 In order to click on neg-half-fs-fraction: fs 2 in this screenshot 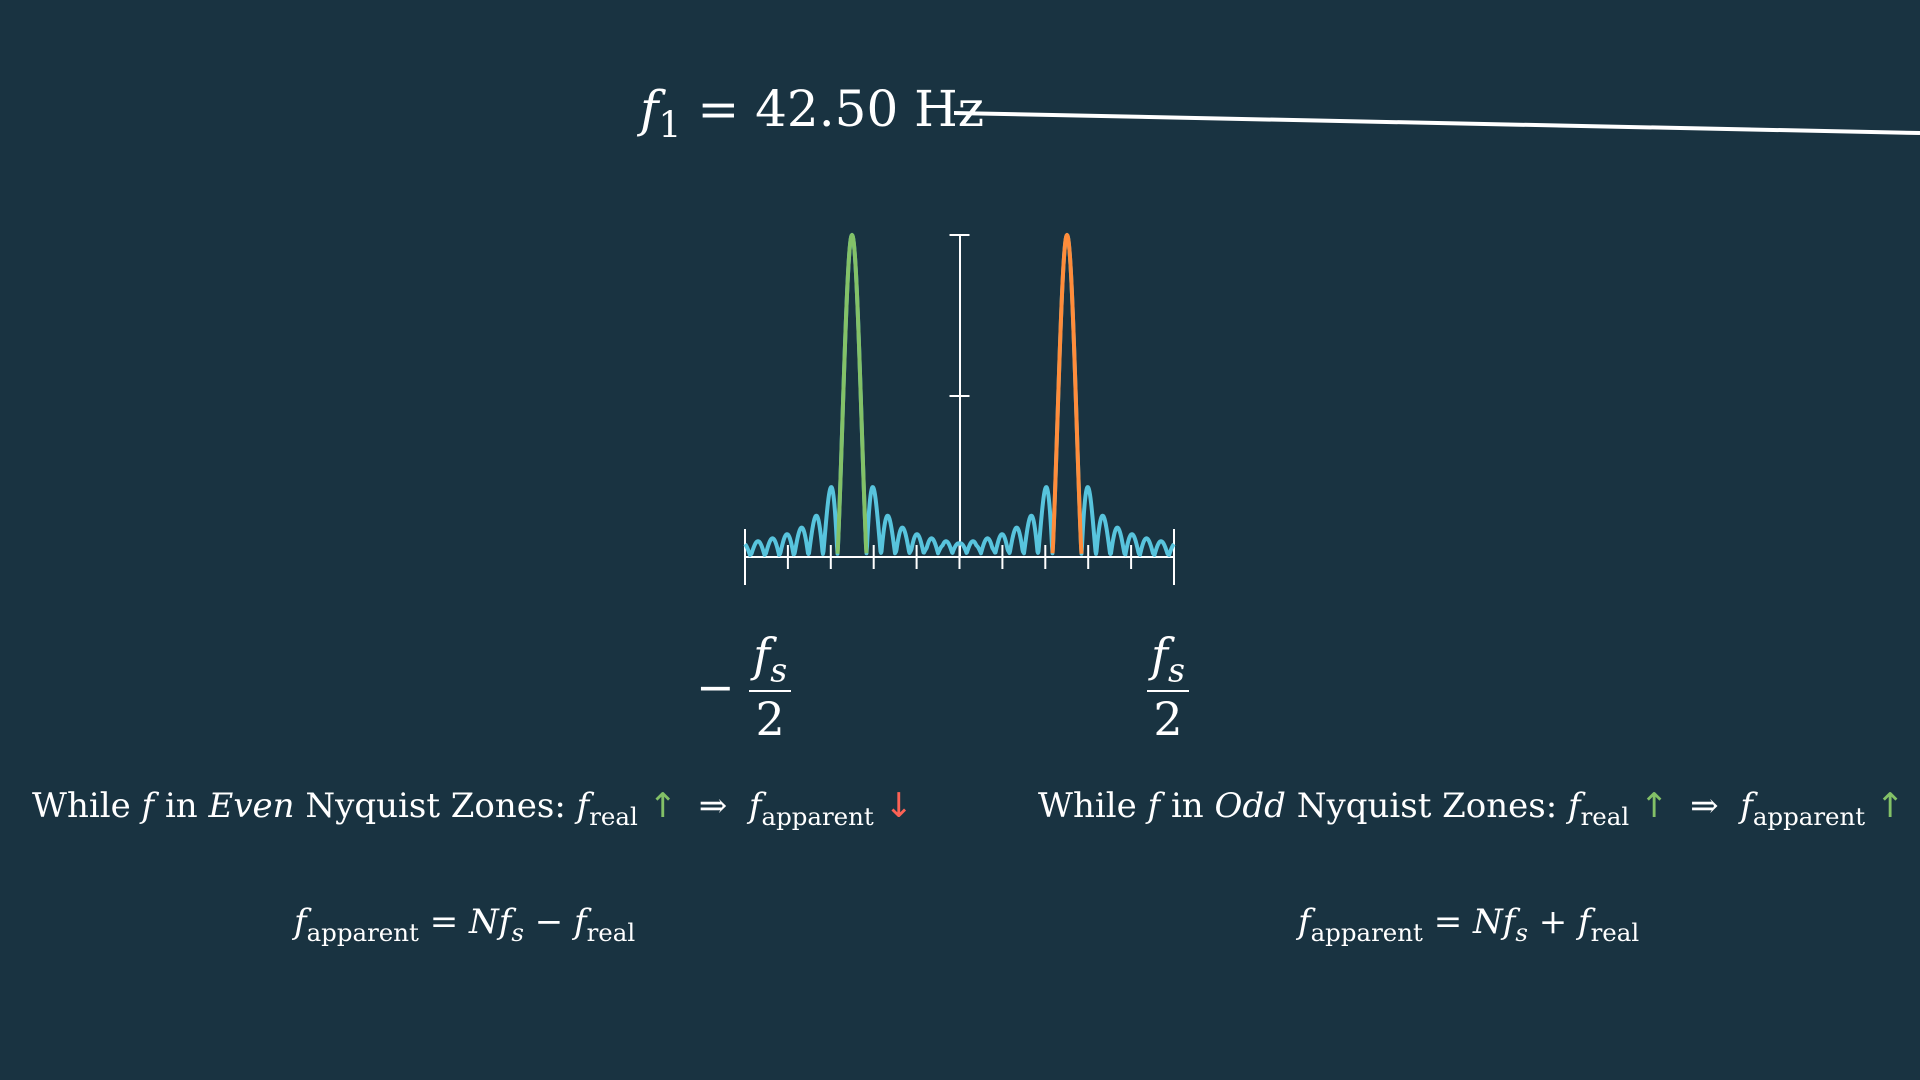, I will do `click(770, 687)`.